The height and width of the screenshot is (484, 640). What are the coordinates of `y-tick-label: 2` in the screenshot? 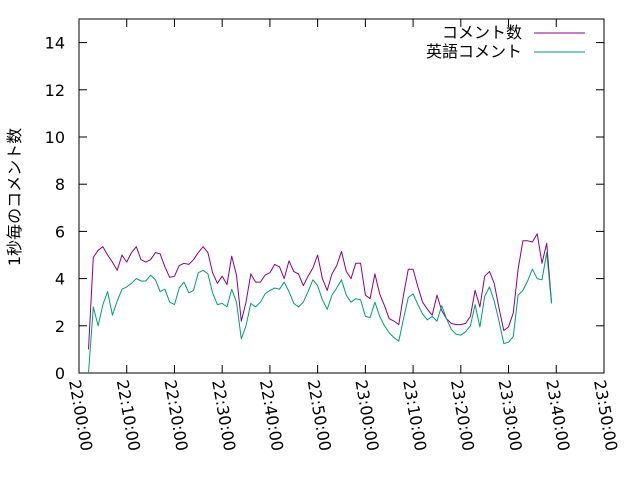 It's located at (60, 326).